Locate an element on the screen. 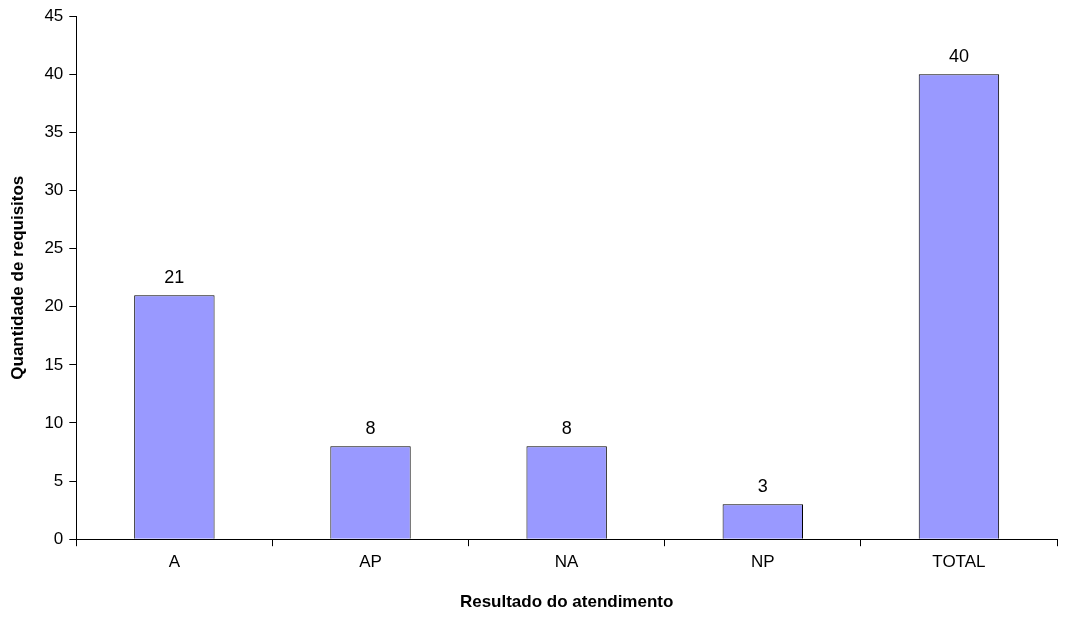  x-tick-label: A is located at coordinates (174, 562).